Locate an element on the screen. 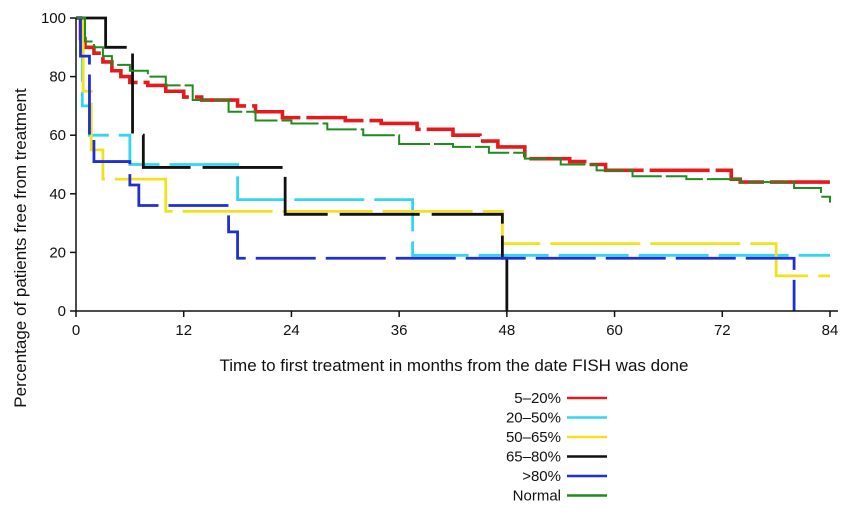  x-ticks: 0 12 24 36 48 60 72 84 is located at coordinates (455, 325).